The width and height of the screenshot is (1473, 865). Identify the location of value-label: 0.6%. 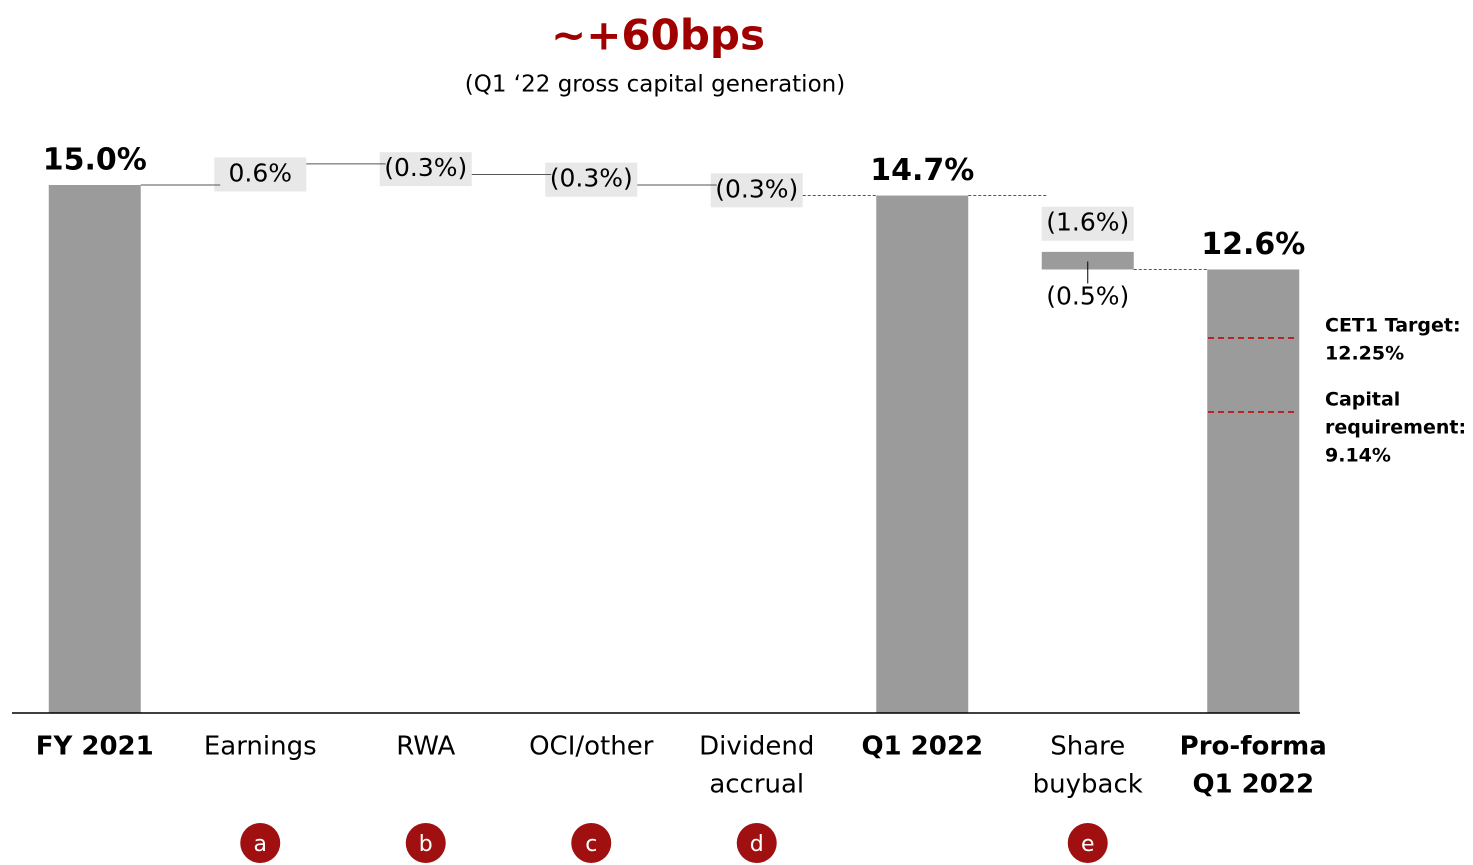
(260, 172).